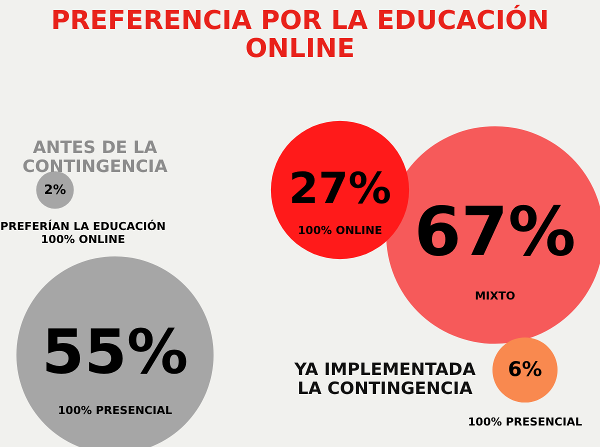  Describe the element at coordinates (495, 295) in the screenshot. I see `category-label: MIXTO` at that location.